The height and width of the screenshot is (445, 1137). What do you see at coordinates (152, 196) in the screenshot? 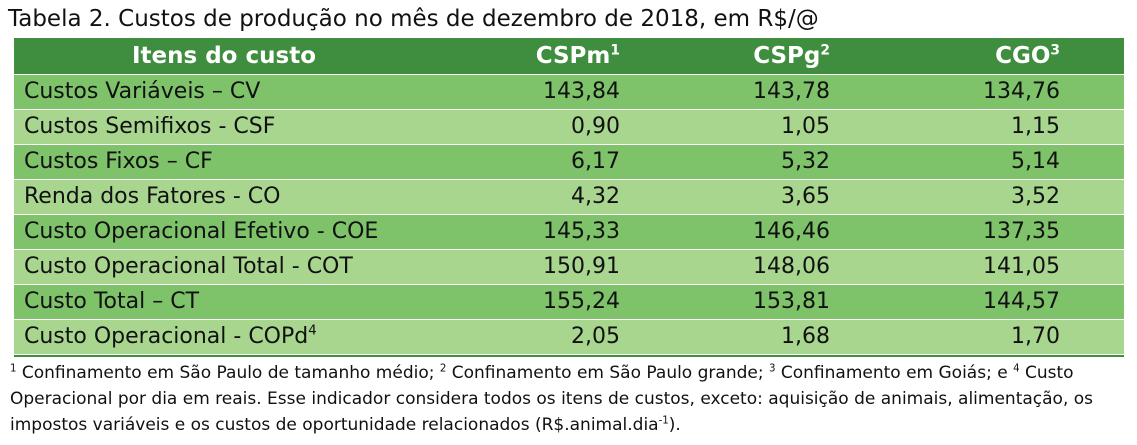
I see `row-label-text: Renda dos Fatores - CO` at bounding box center [152, 196].